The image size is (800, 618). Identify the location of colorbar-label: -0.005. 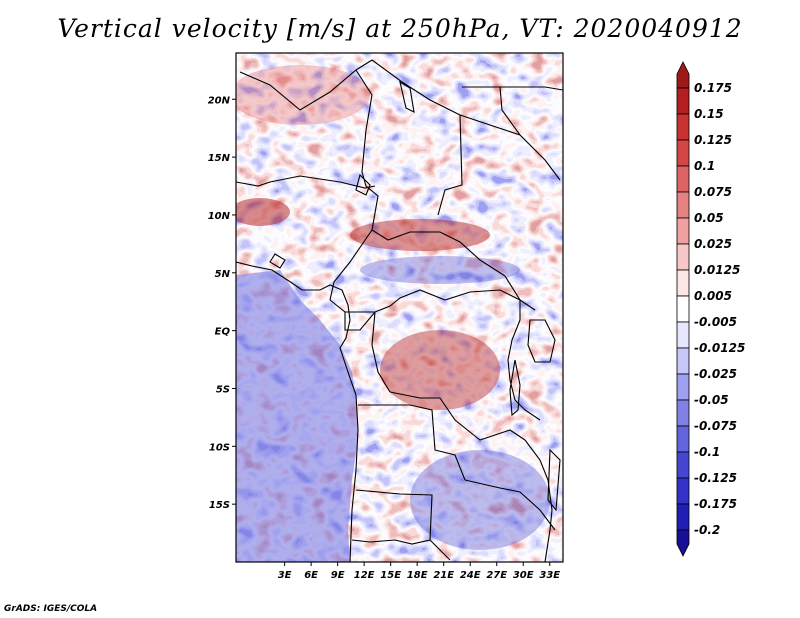
(715, 322).